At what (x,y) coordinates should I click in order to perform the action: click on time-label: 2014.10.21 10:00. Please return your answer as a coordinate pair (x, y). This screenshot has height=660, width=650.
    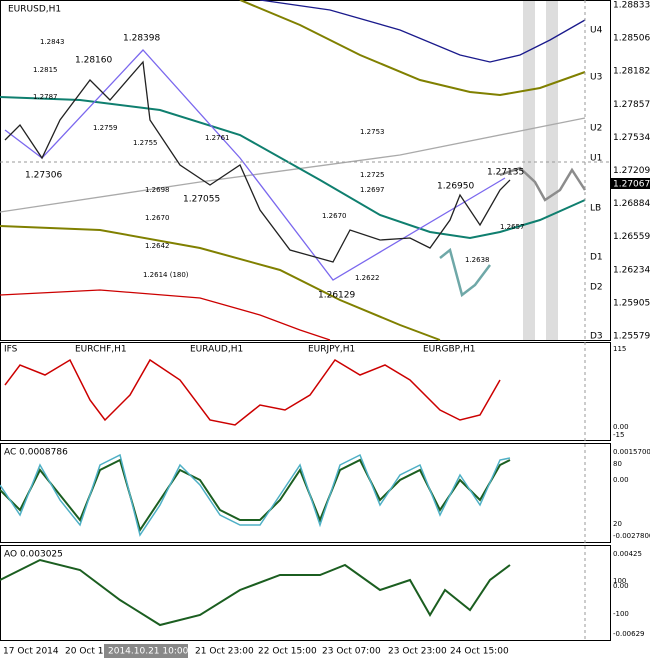
    Looking at the image, I should click on (148, 652).